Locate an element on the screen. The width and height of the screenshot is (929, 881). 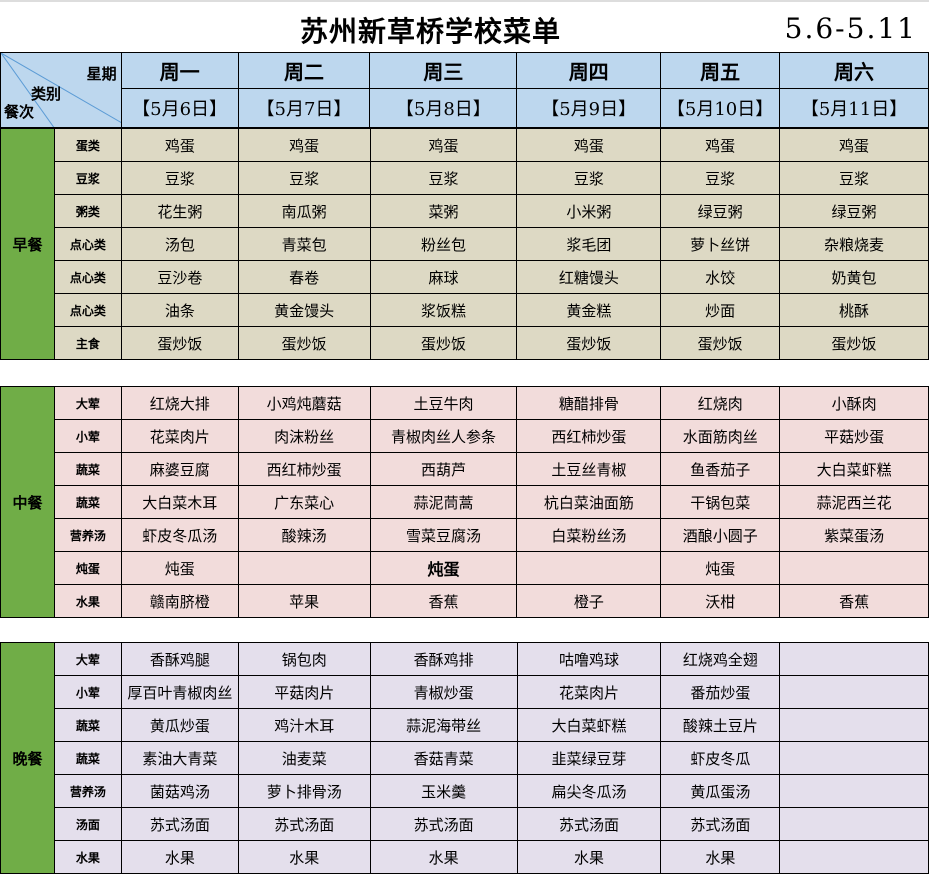
day-header: 周五 is located at coordinates (720, 70).